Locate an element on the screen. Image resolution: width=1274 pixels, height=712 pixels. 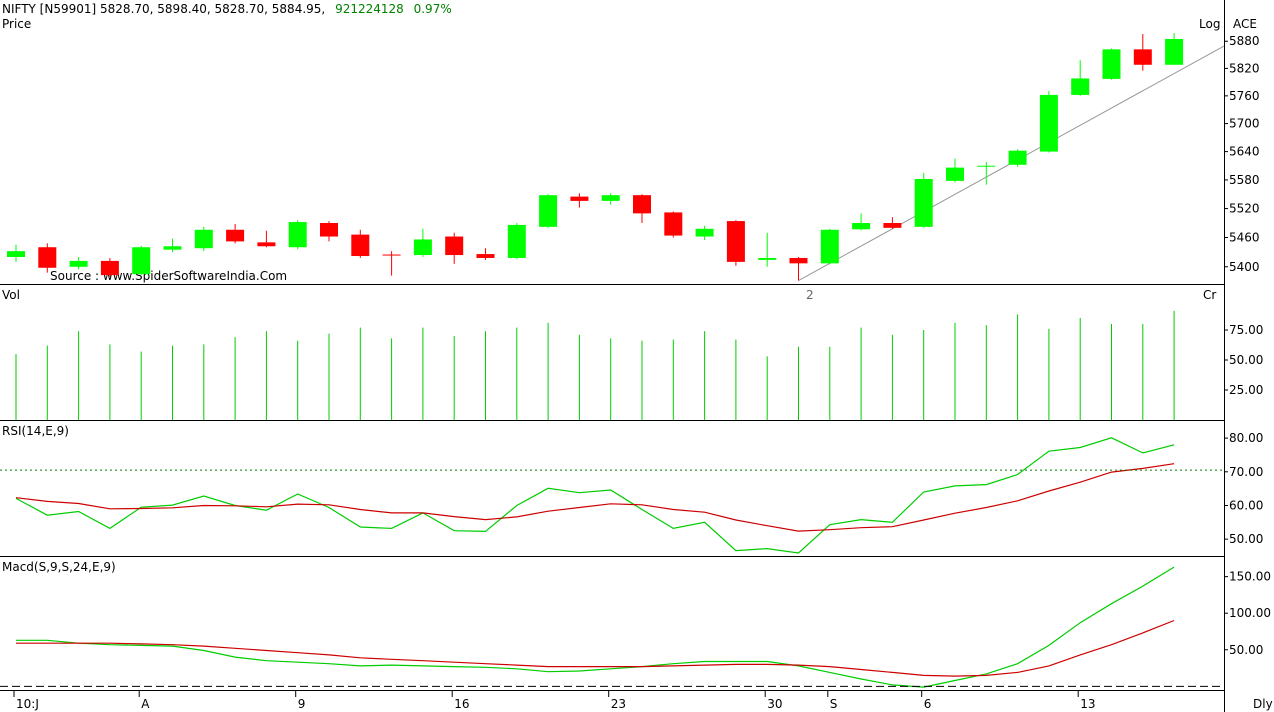
macd-line-red is located at coordinates (595, 648).